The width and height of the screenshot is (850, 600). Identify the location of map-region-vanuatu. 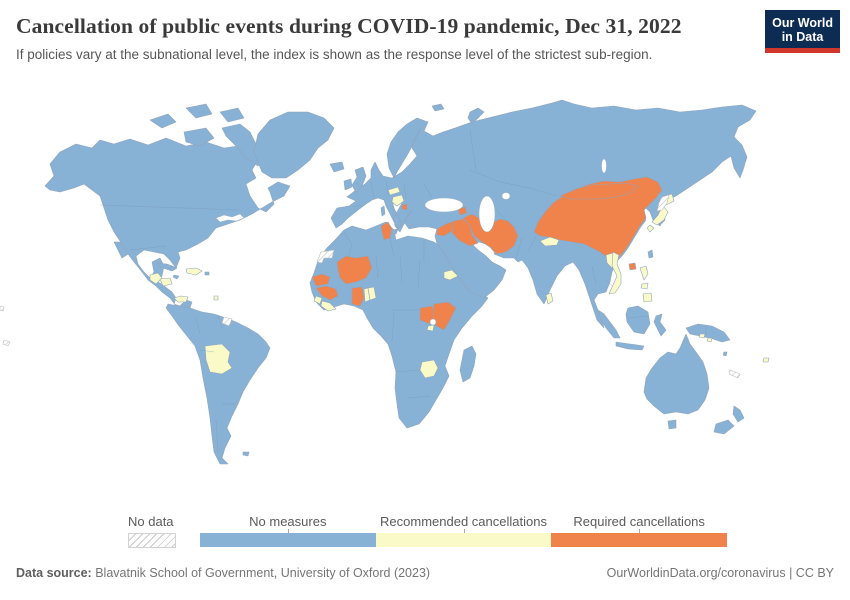
(725, 354).